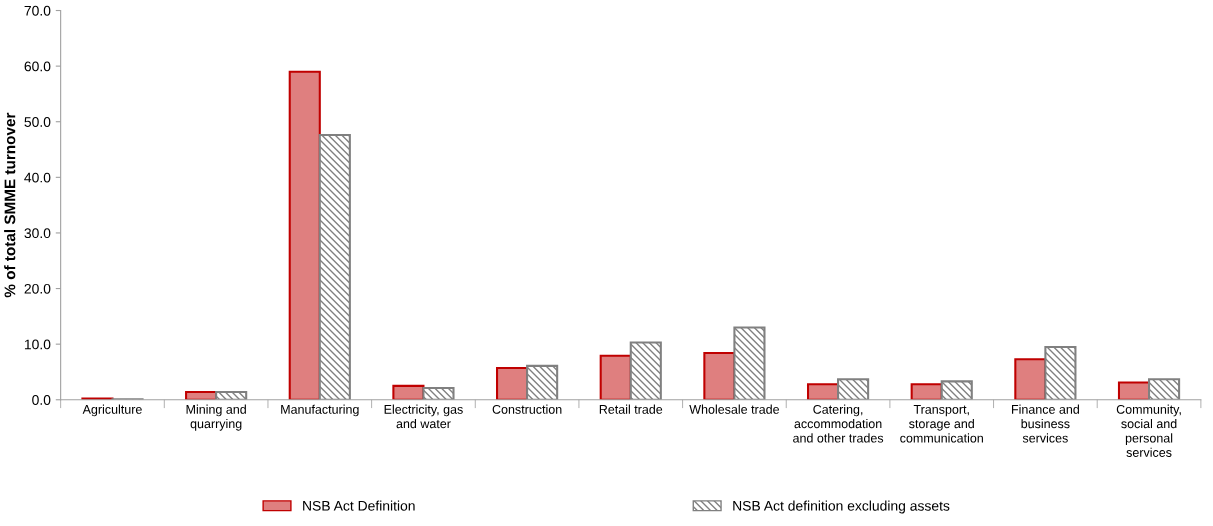  I want to click on x-tick-label: Agriculture, so click(112, 410).